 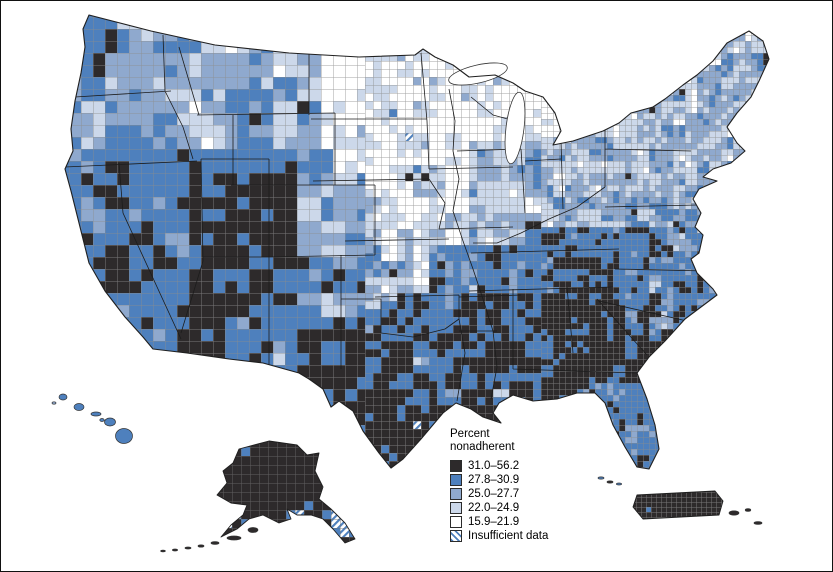 I want to click on legend-item-q1: 15.9–21.9, so click(x=515, y=522).